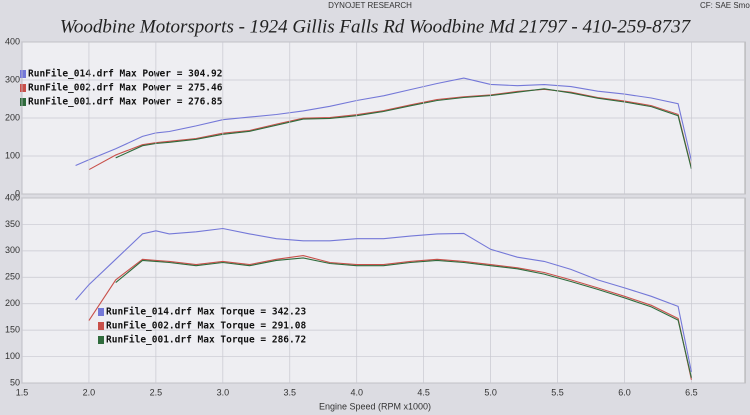  Describe the element at coordinates (223, 392) in the screenshot. I see `x-tick-label: 3.0` at that location.